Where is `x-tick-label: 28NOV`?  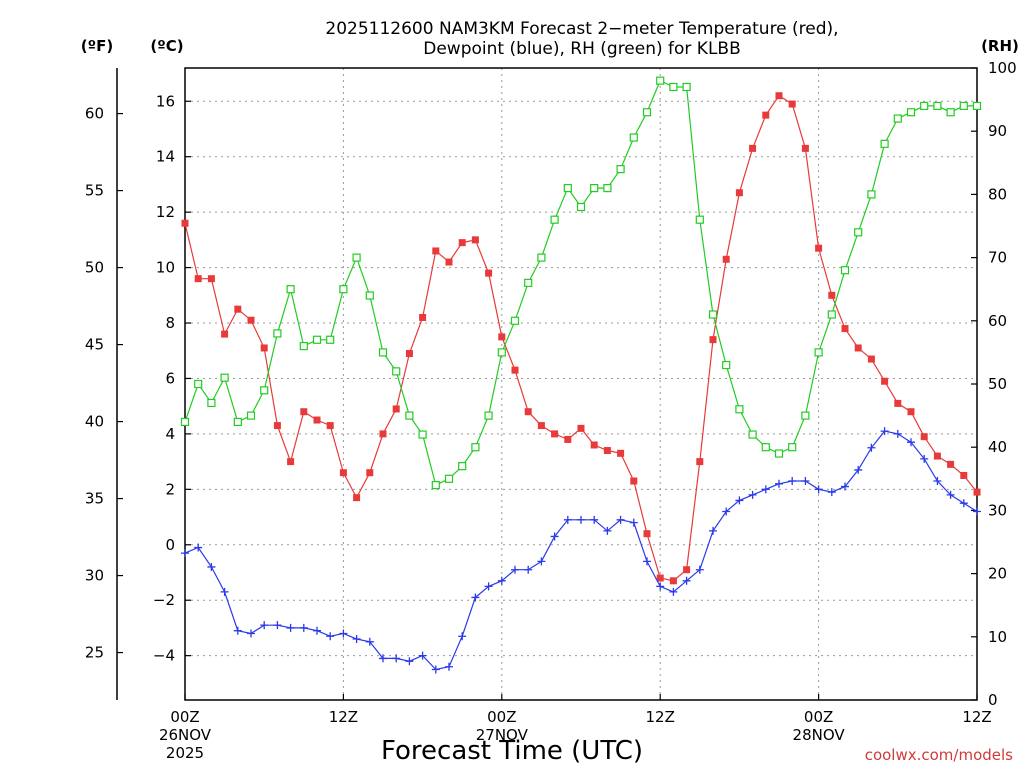
x-tick-label: 28NOV is located at coordinates (819, 735).